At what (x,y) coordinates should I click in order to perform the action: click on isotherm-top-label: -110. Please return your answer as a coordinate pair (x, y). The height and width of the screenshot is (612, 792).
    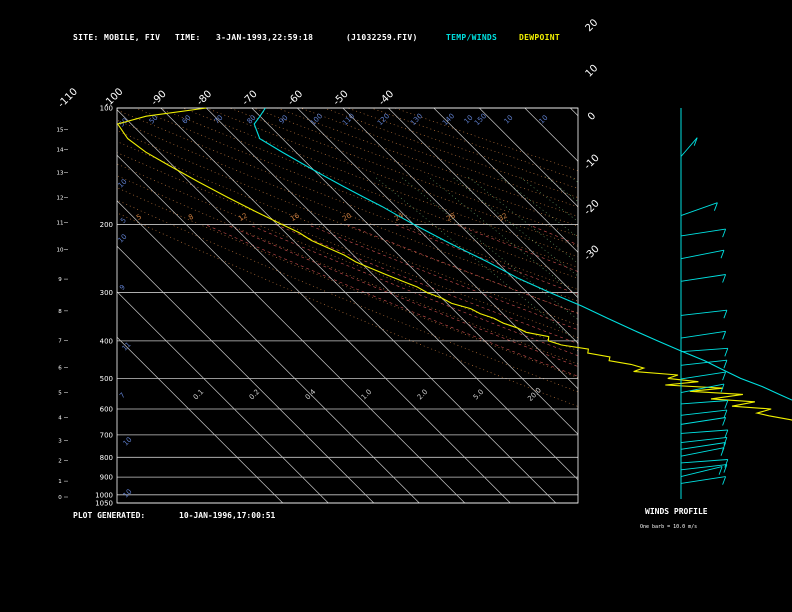
    Looking at the image, I should click on (68, 98).